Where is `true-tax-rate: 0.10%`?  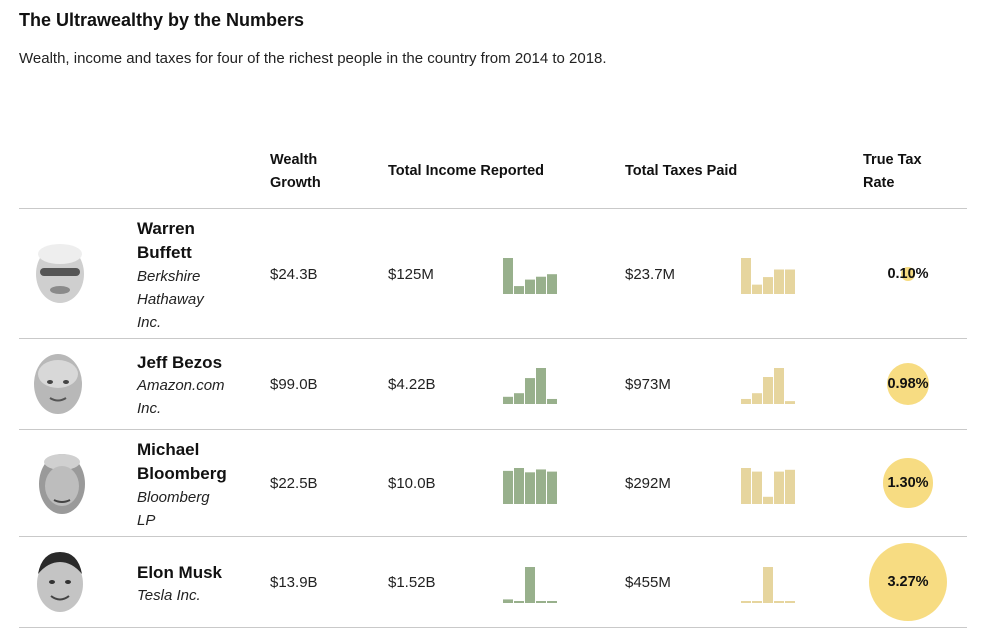 true-tax-rate: 0.10% is located at coordinates (908, 274).